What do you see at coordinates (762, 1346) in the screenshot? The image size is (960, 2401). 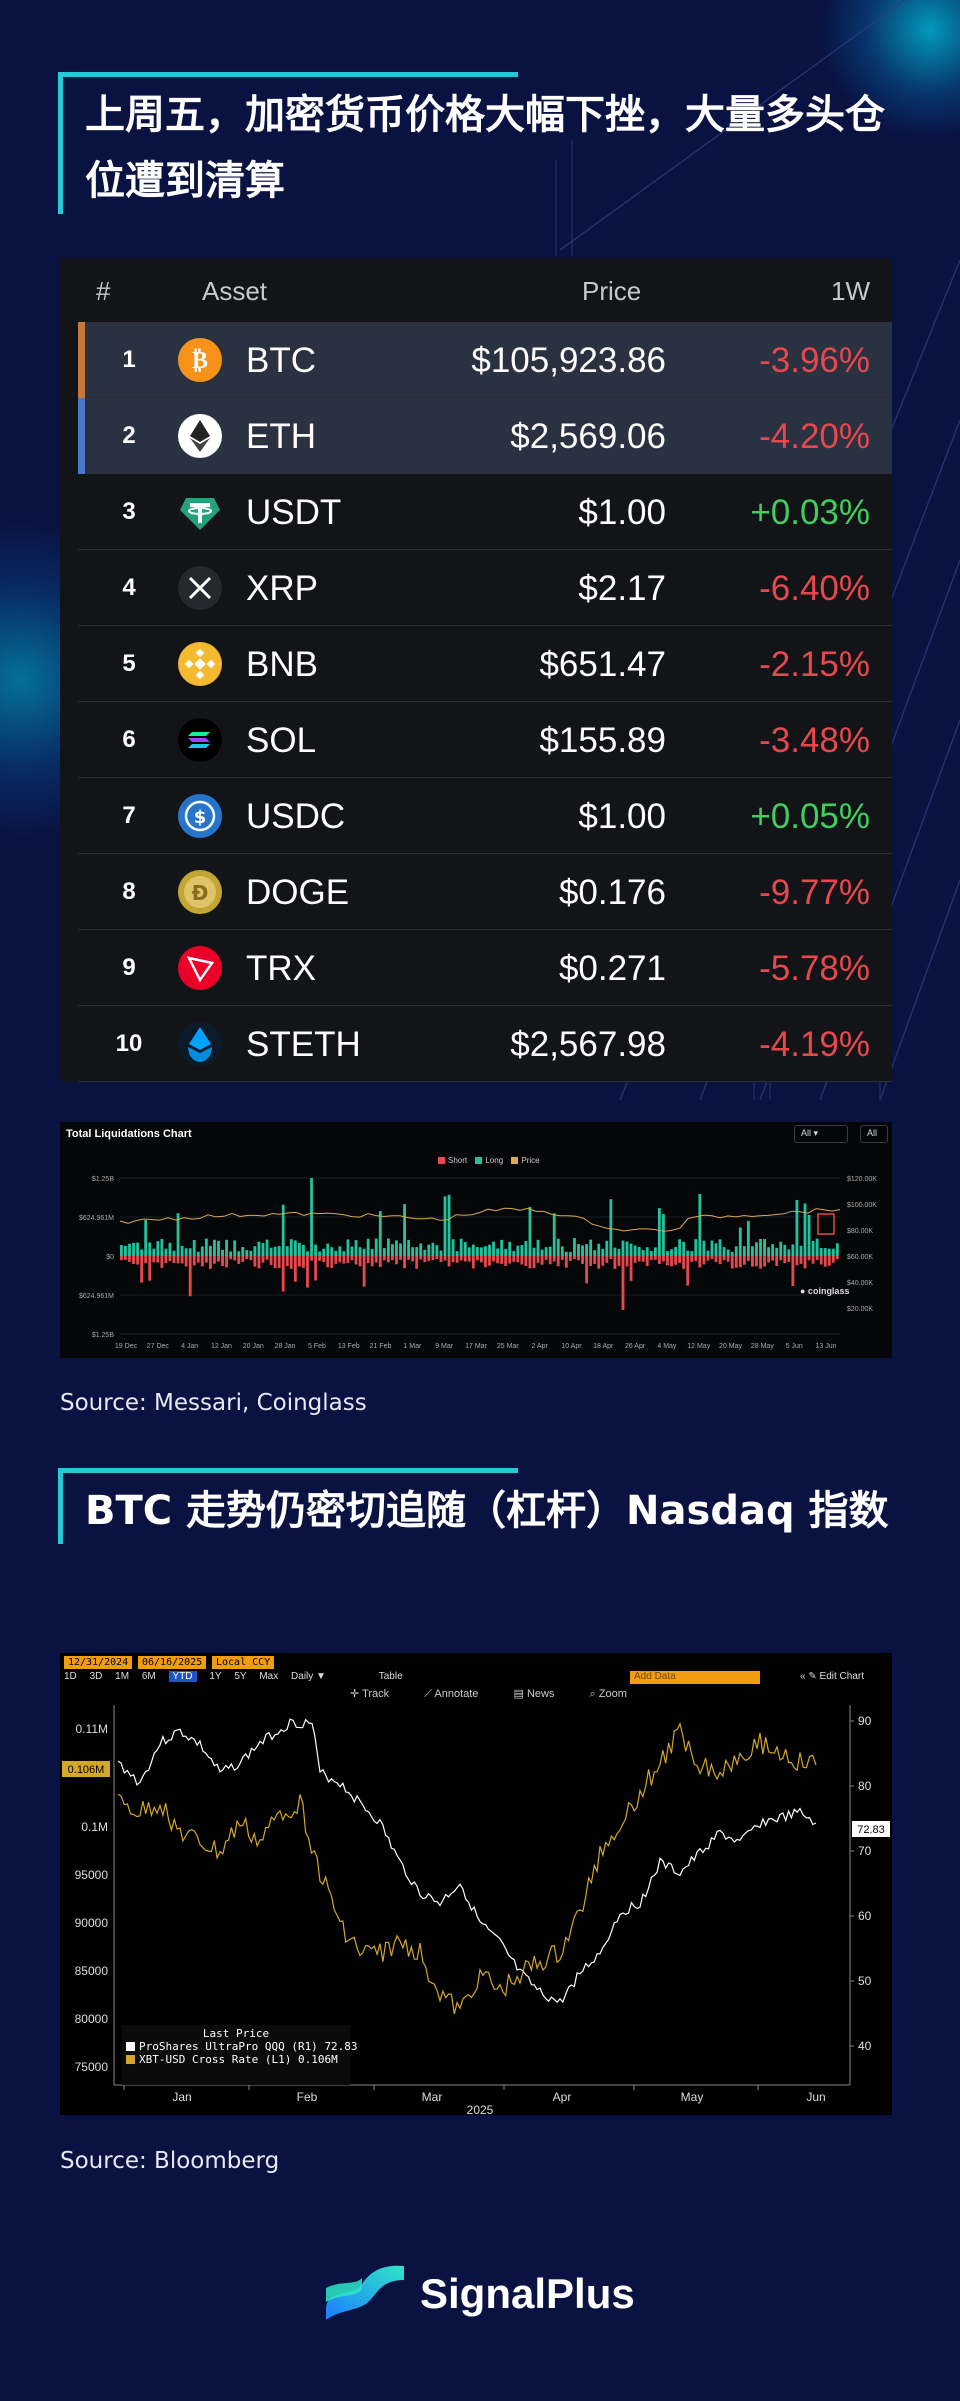 I see `liq-x-label: 28 May` at bounding box center [762, 1346].